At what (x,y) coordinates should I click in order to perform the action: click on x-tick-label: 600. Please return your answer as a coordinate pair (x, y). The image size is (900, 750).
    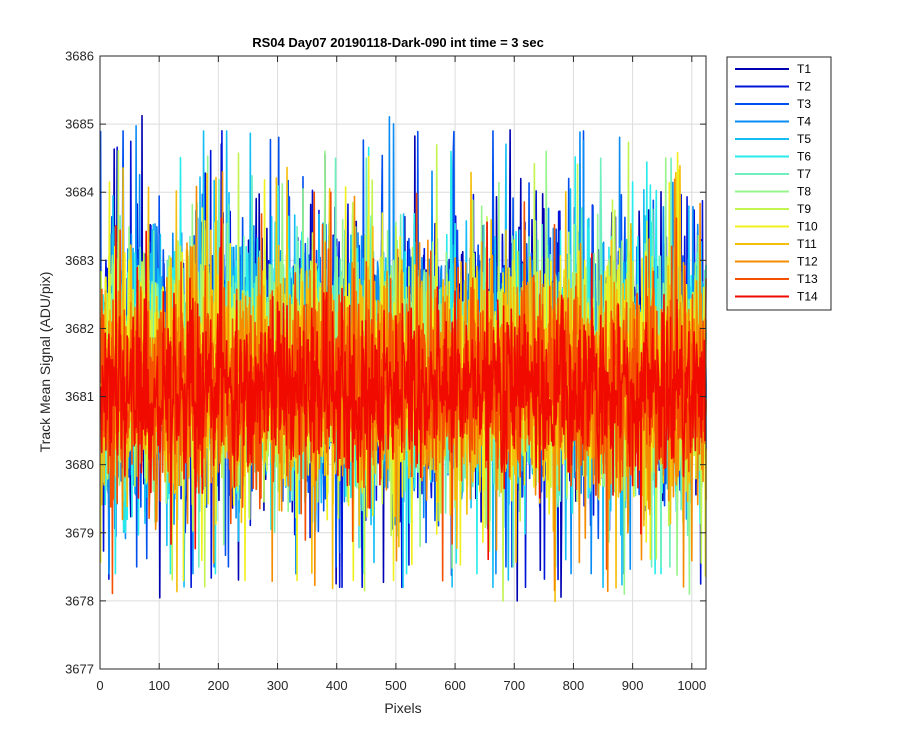
    Looking at the image, I should click on (455, 685).